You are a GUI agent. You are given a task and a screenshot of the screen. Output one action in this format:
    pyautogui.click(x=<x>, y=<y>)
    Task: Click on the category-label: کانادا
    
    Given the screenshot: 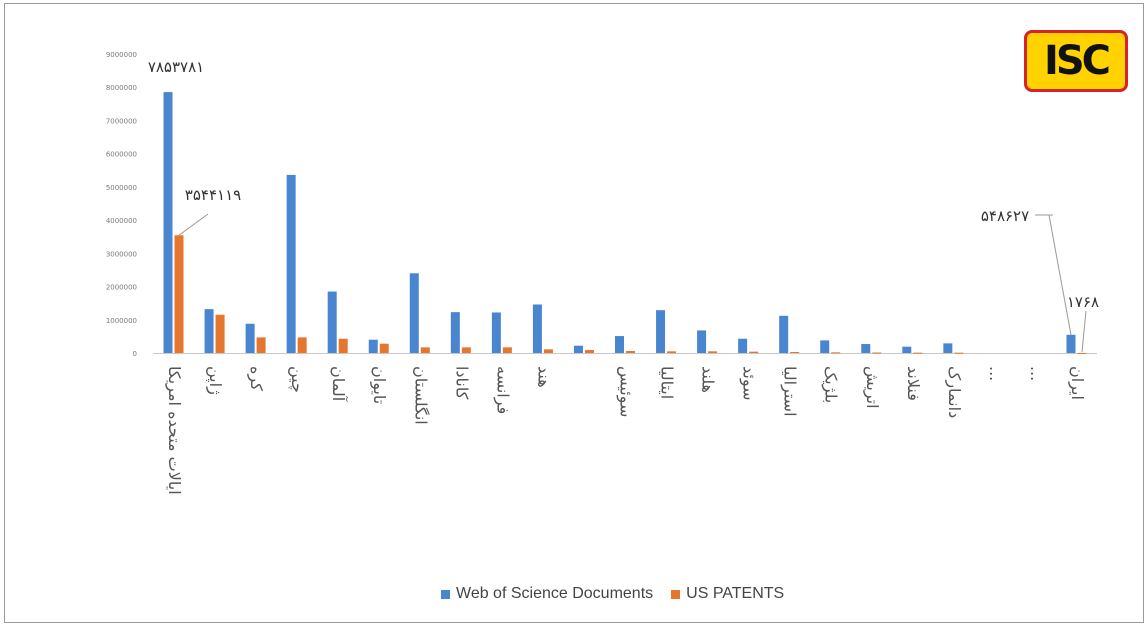 What is the action you would take?
    pyautogui.click(x=461, y=383)
    